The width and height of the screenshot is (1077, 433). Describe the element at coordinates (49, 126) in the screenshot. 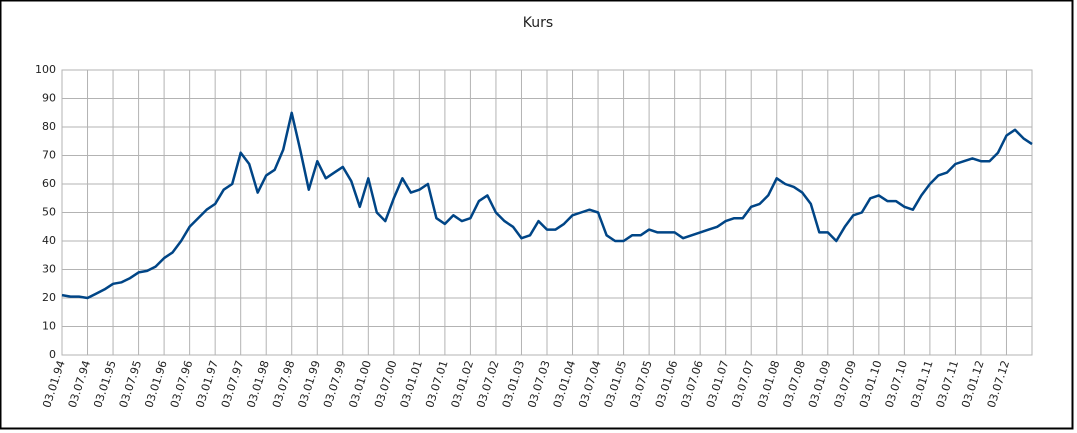

I see `y-tick-label: 80` at that location.